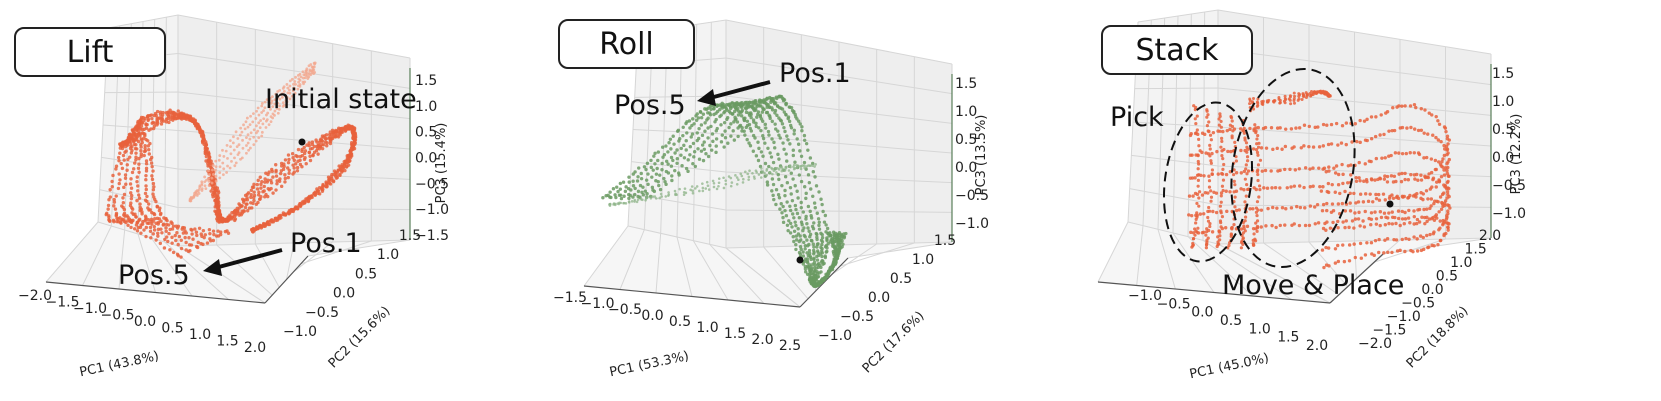 This screenshot has height=401, width=1661. Describe the element at coordinates (1516, 154) in the screenshot. I see `z-axis-label: PC3 (12.2%)` at that location.